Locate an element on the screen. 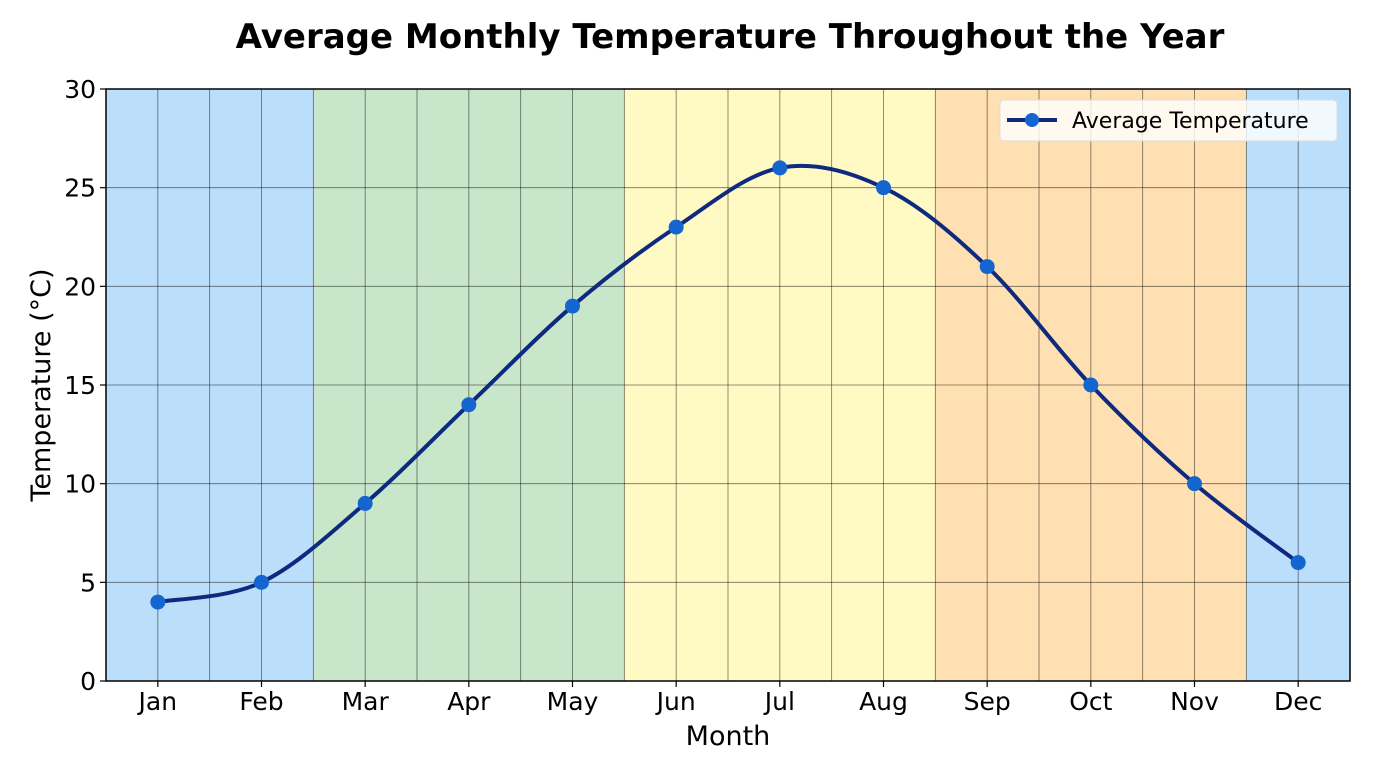 The image size is (1376, 768). x-tick-label: Aug is located at coordinates (883, 701).